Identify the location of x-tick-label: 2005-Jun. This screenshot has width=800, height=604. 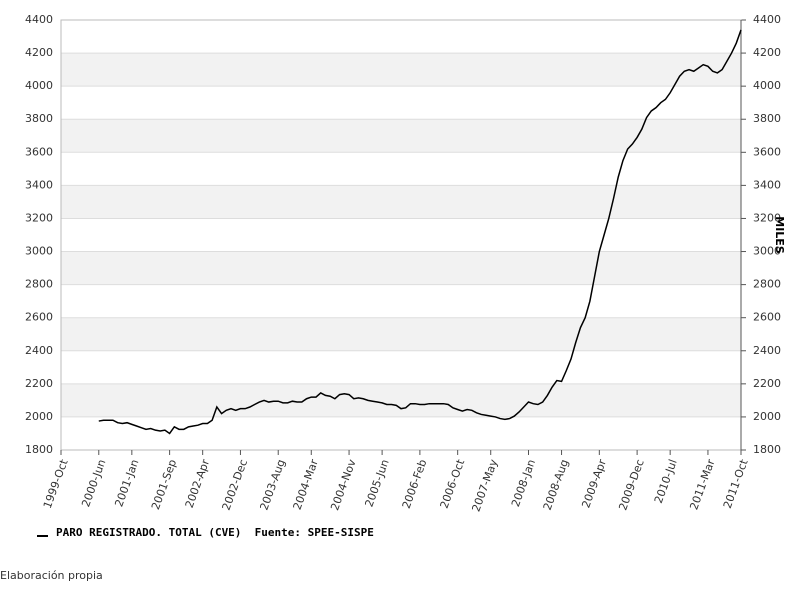
(377, 483).